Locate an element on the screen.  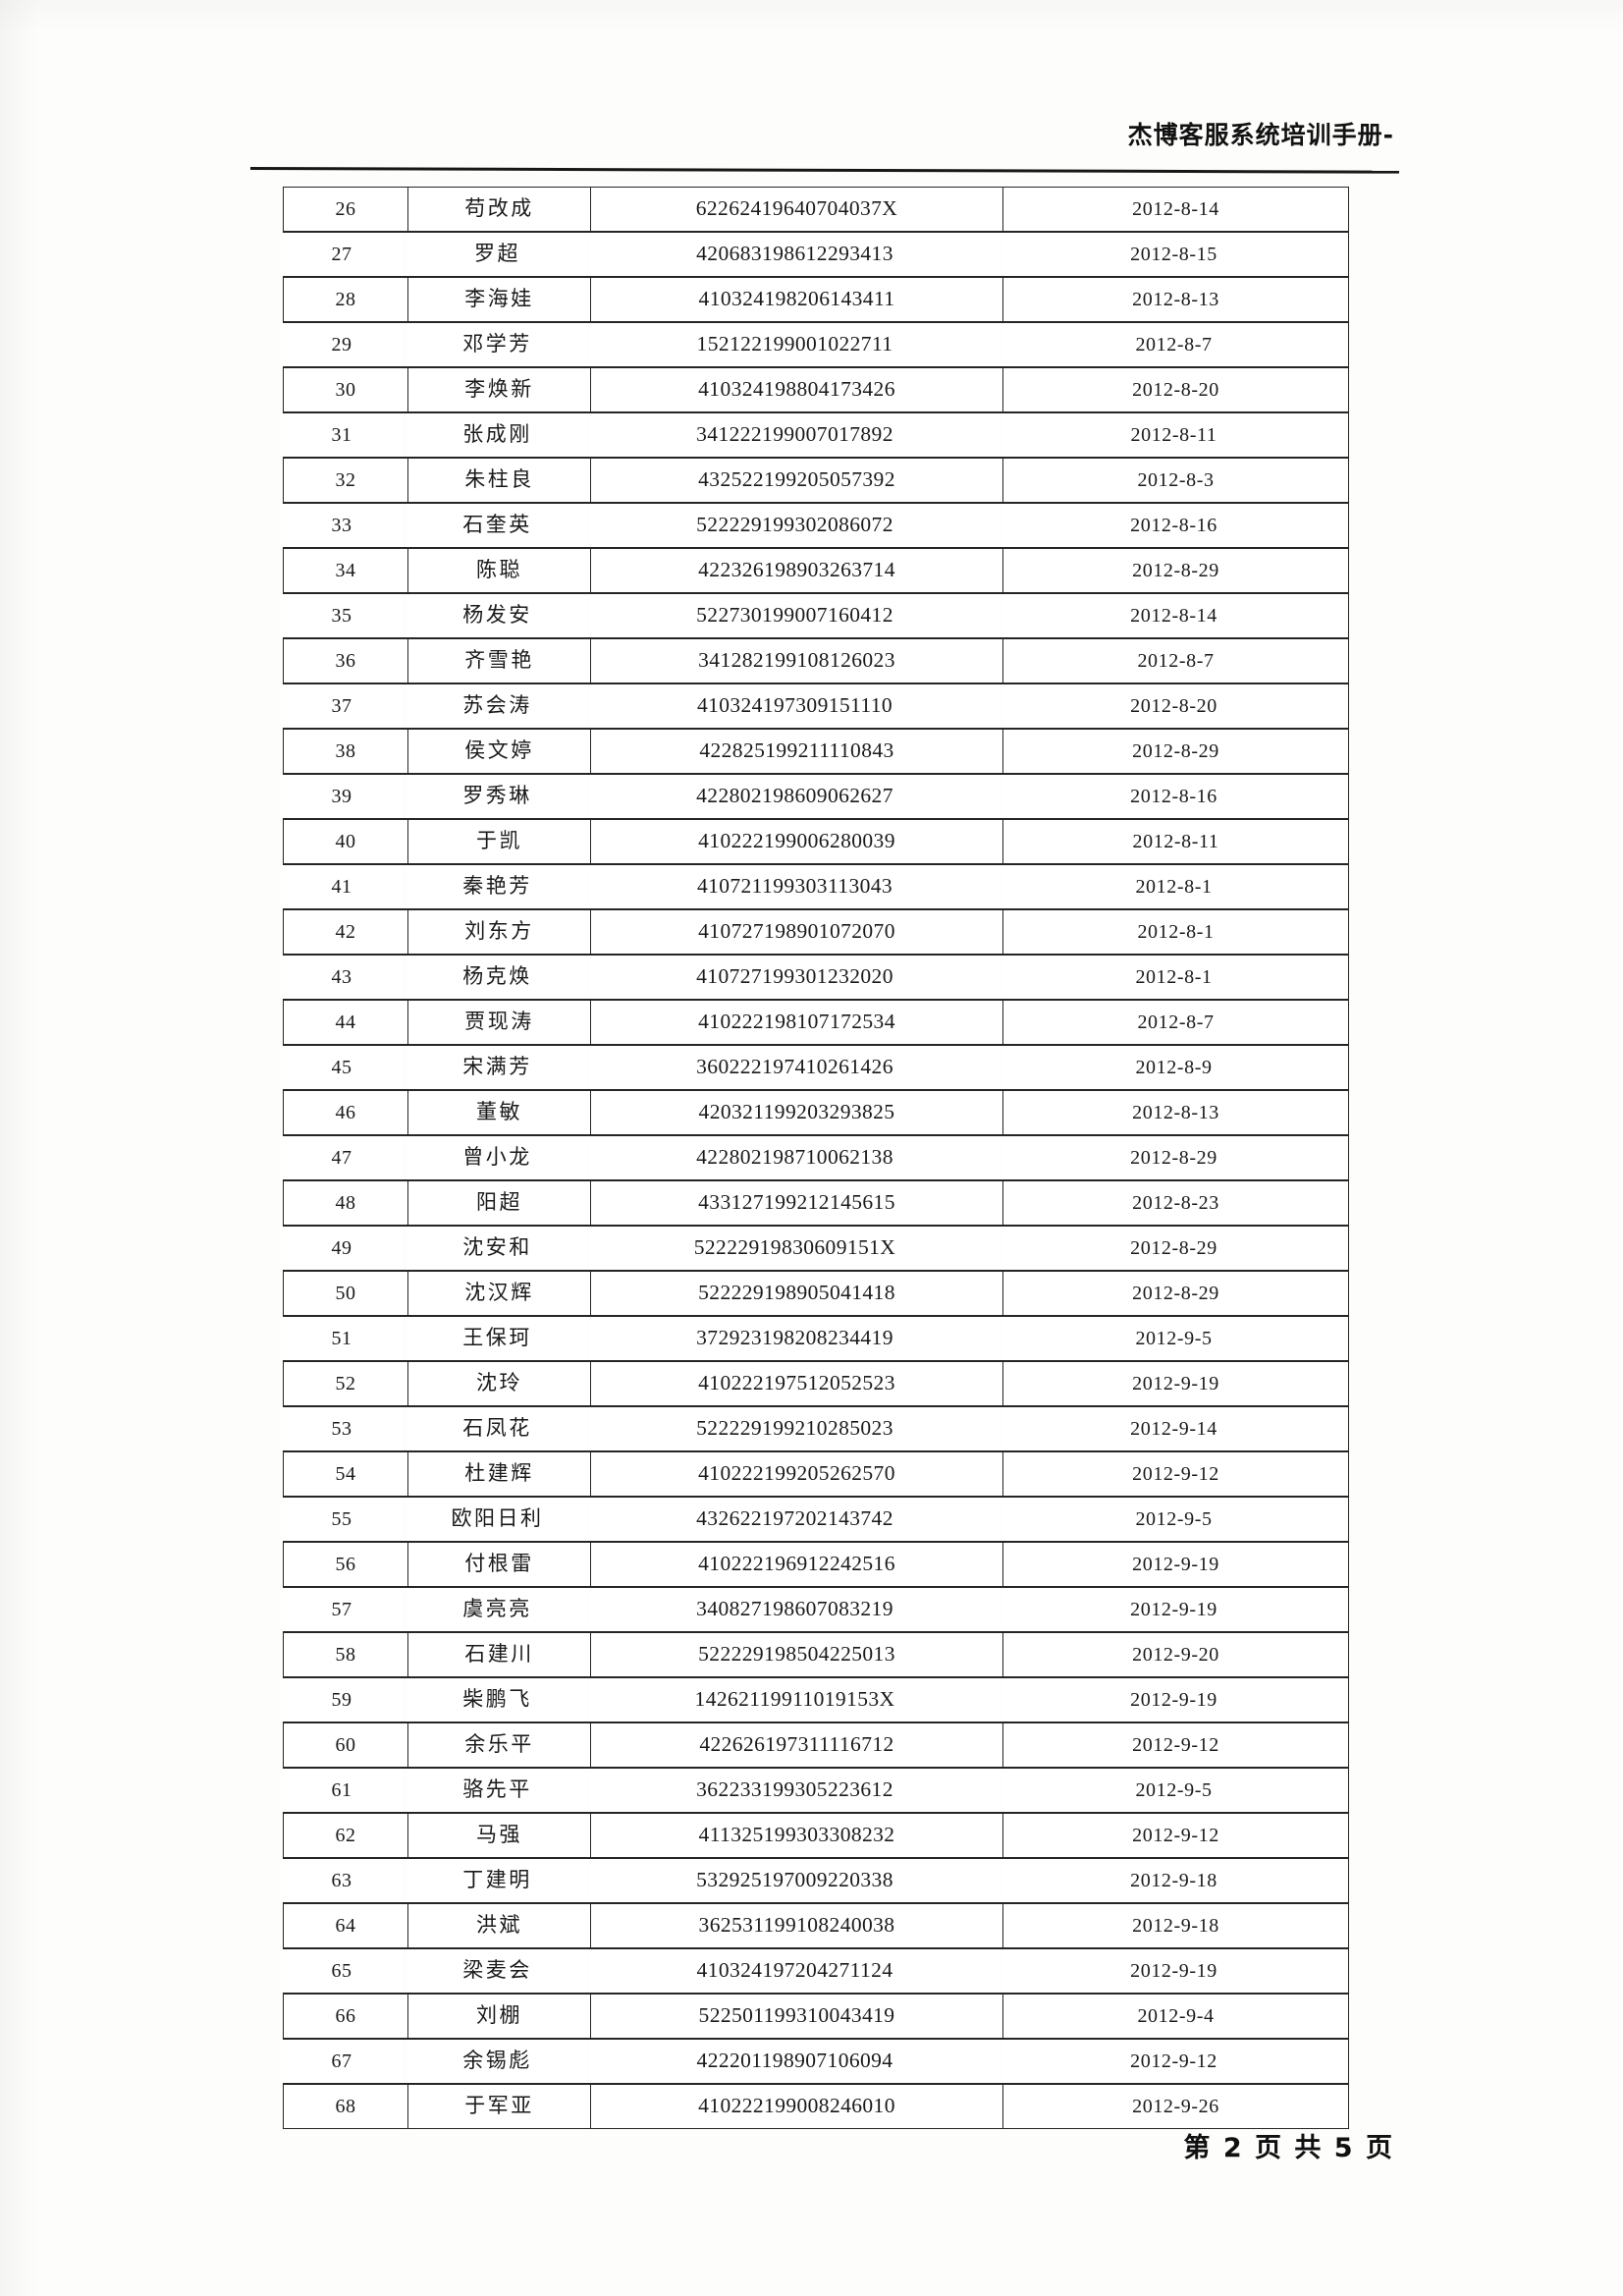
table-row: 65 梁麦会 410324197204271124 2012-9-19 is located at coordinates (813, 1971).